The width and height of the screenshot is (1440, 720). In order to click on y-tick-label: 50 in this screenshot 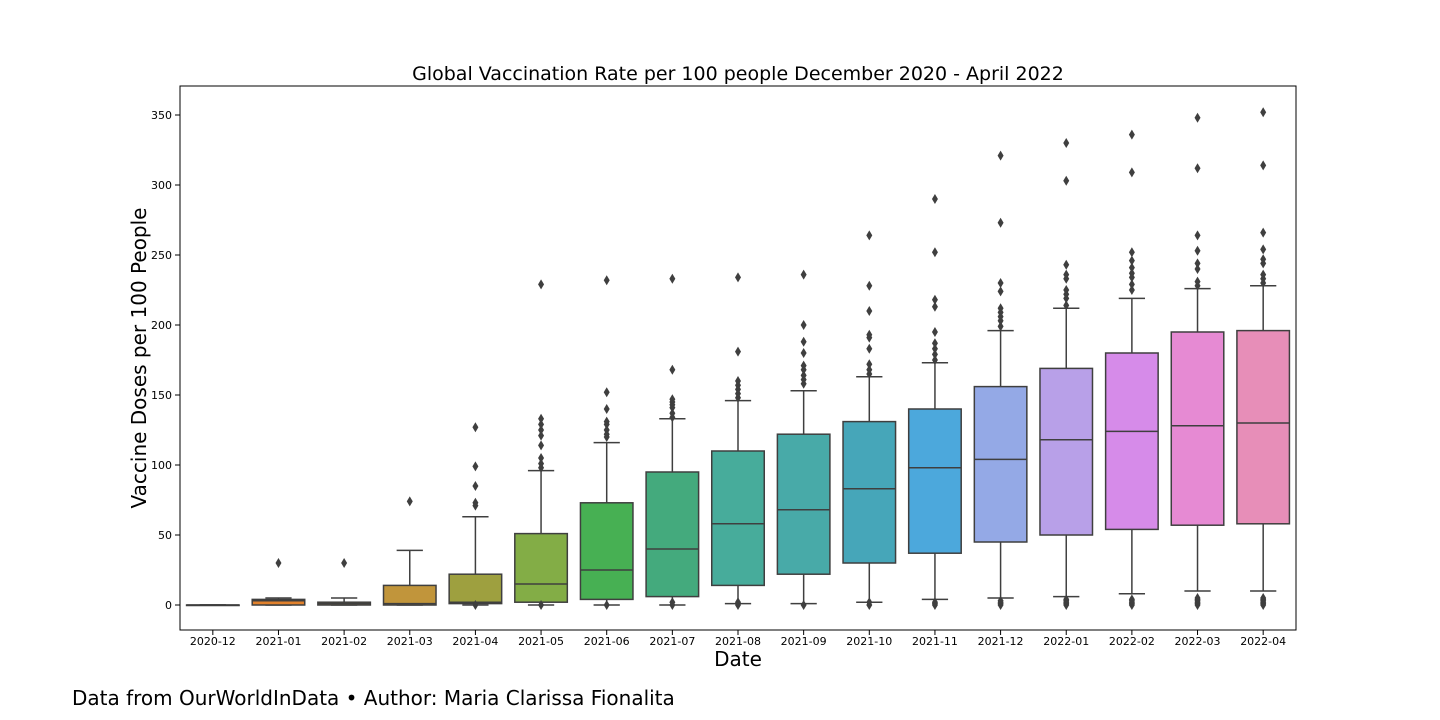, I will do `click(165, 535)`.